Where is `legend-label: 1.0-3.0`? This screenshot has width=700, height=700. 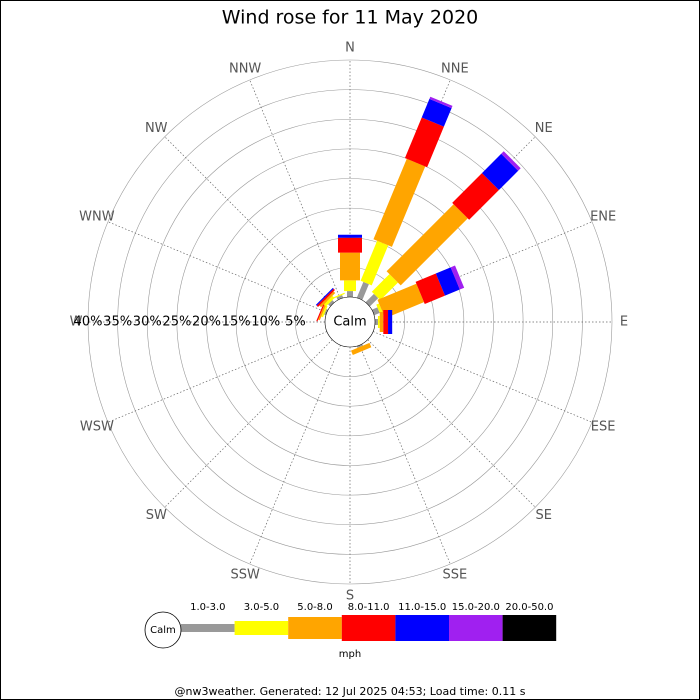
legend-label: 1.0-3.0 is located at coordinates (207, 607).